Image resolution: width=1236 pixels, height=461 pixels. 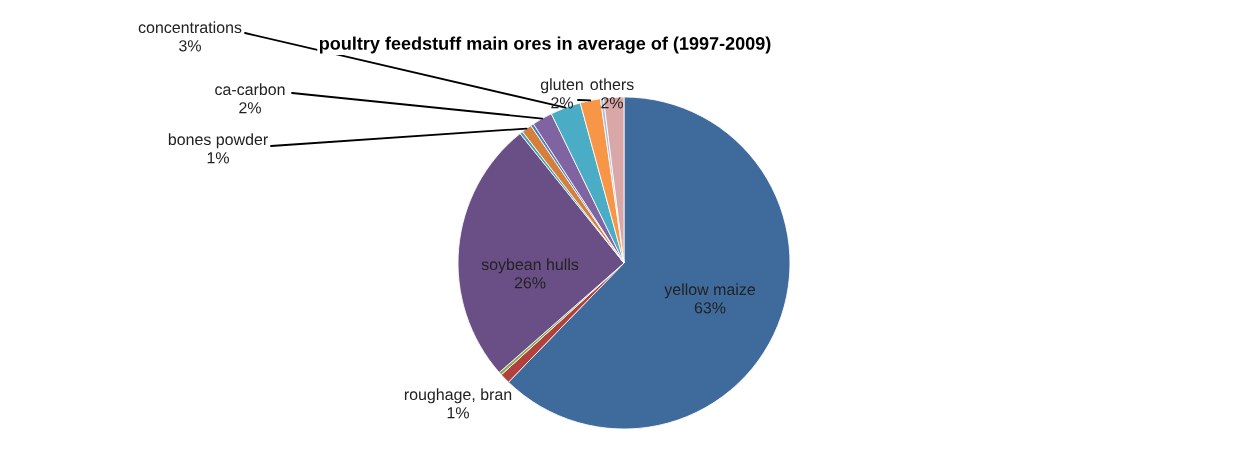 What do you see at coordinates (250, 89) in the screenshot?
I see `slice-label: ca-carbon` at bounding box center [250, 89].